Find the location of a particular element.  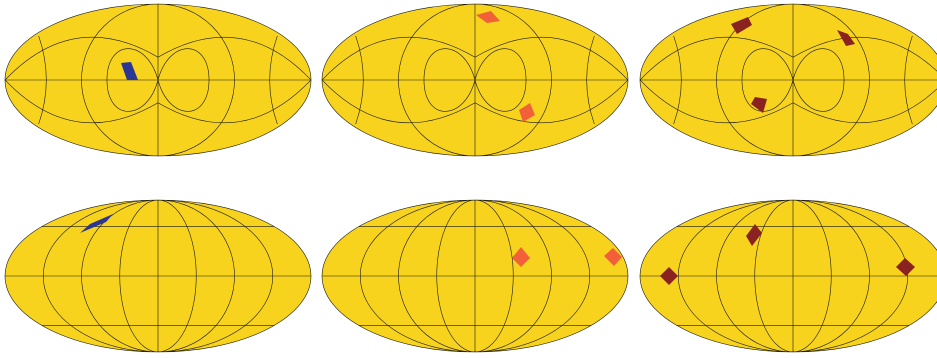

map-panel-top-right is located at coordinates (788, 80).